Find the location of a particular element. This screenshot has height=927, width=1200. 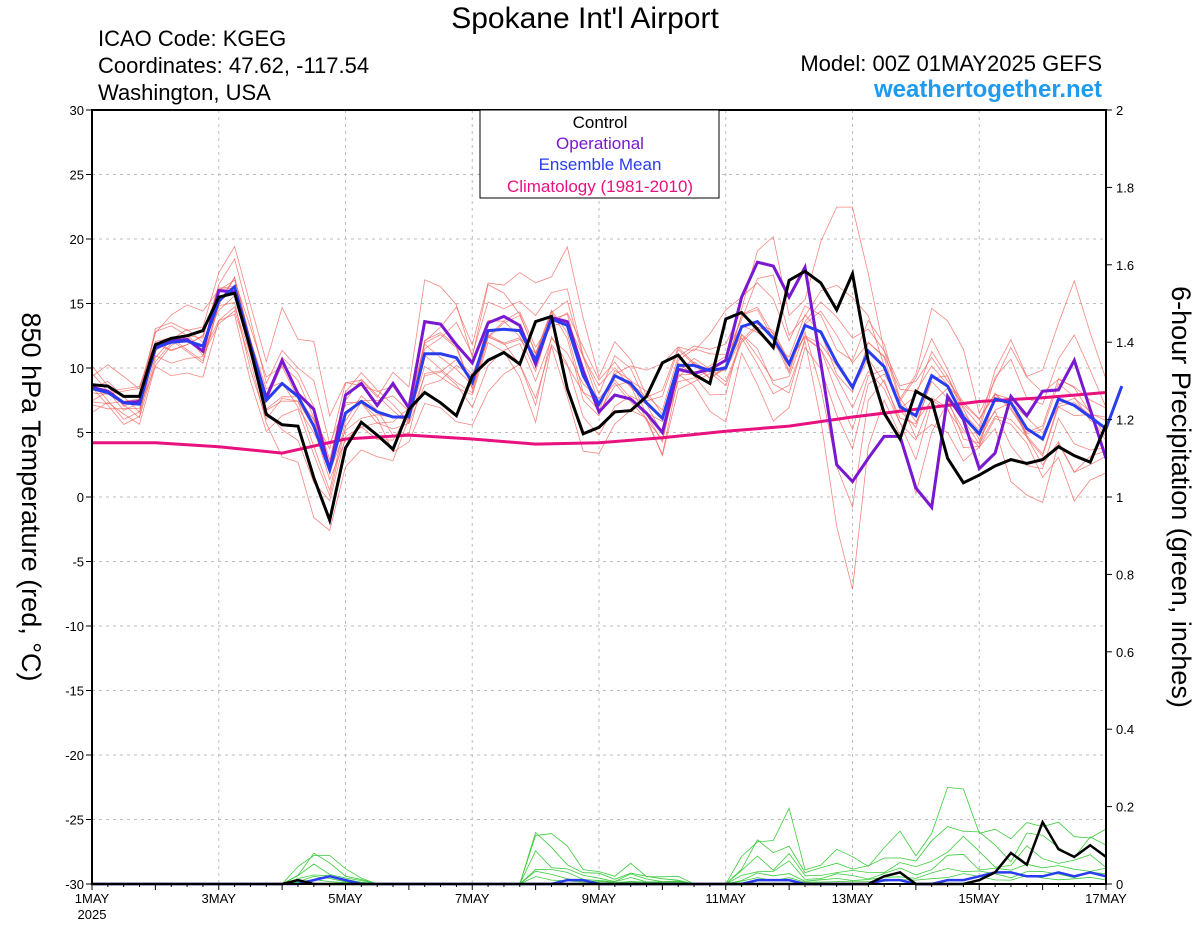

y-right-tick-label: 0.8 is located at coordinates (1125, 574).